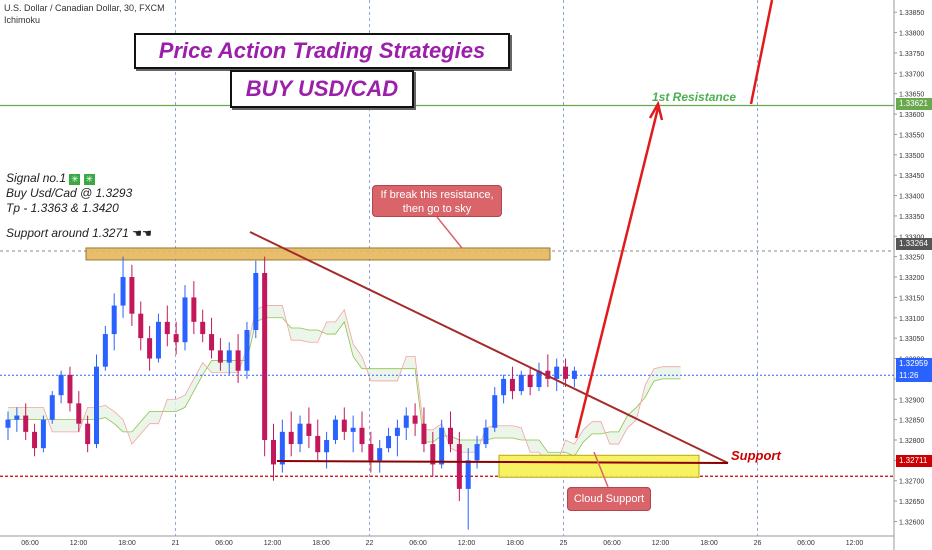 This screenshot has height=550, width=932. I want to click on y-tick-label: 1.32850, so click(911, 421).